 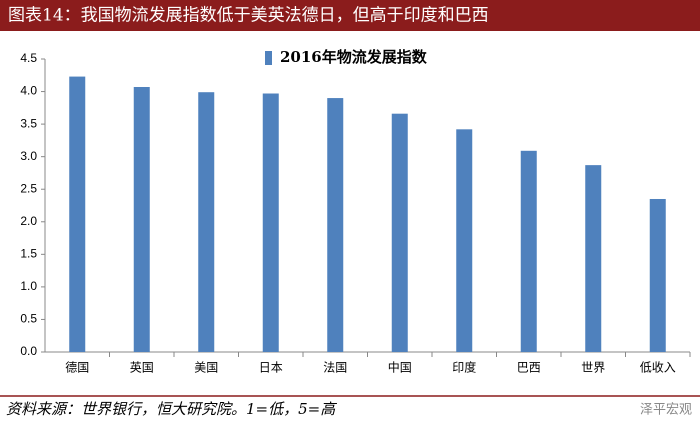 I want to click on x-tick-label: 印度, so click(x=464, y=367).